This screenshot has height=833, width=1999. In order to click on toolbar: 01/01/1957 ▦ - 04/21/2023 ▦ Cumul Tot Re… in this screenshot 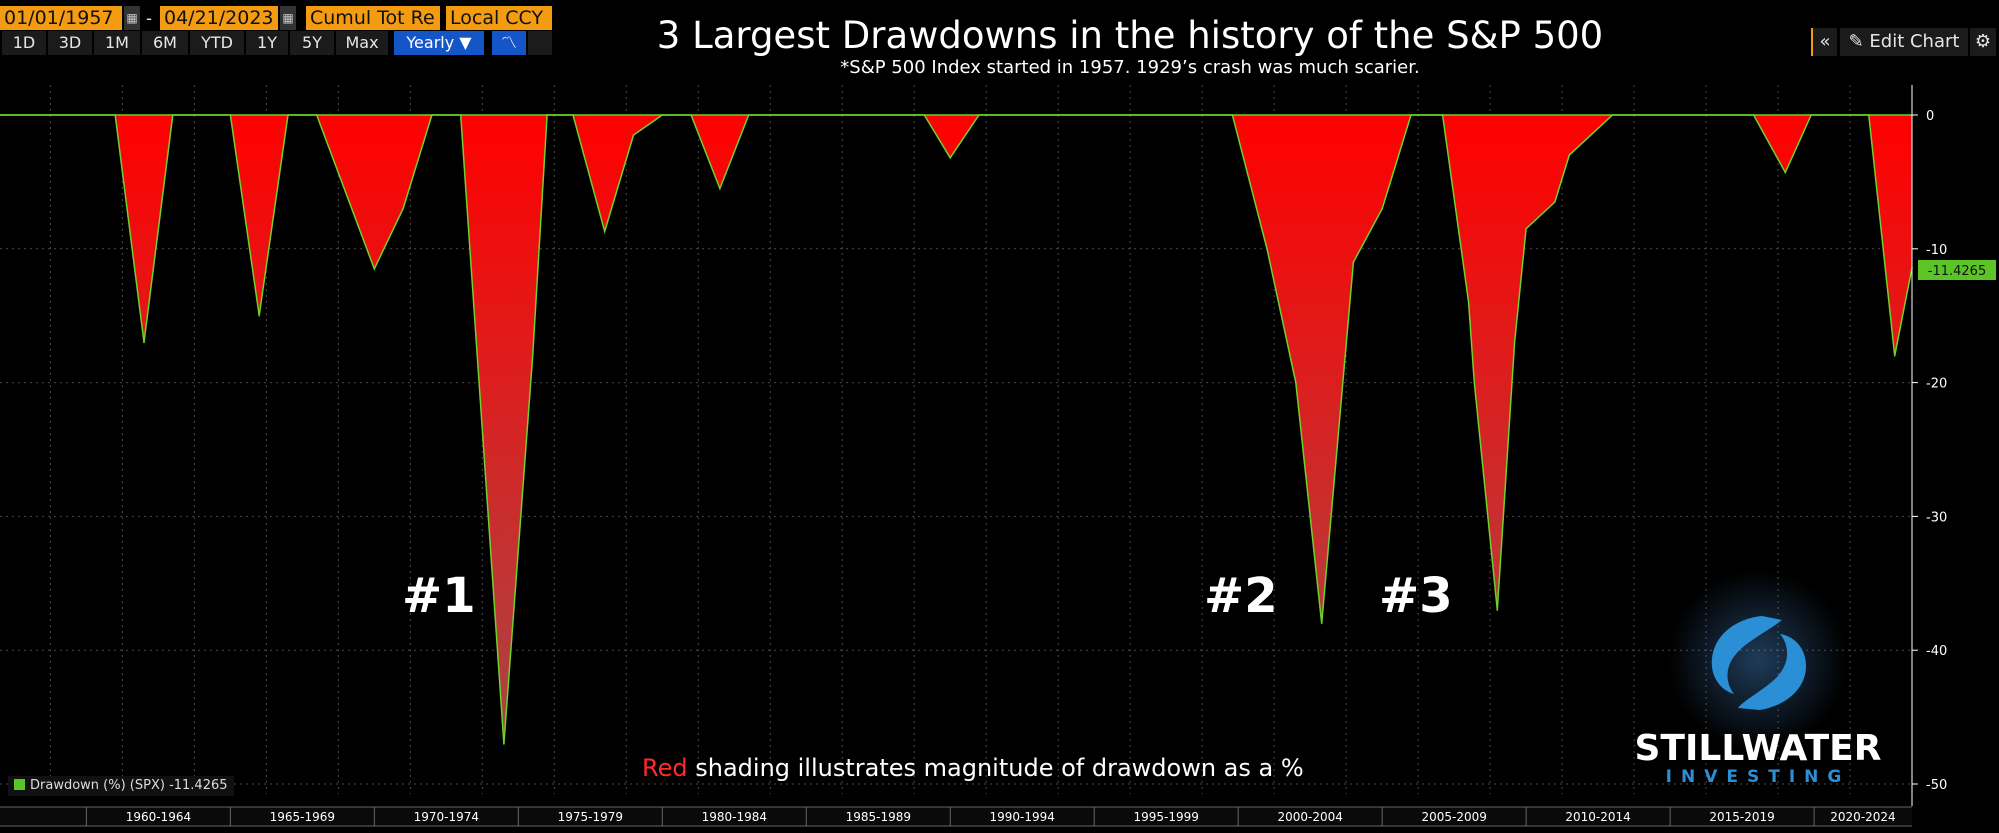, I will do `click(280, 30)`.